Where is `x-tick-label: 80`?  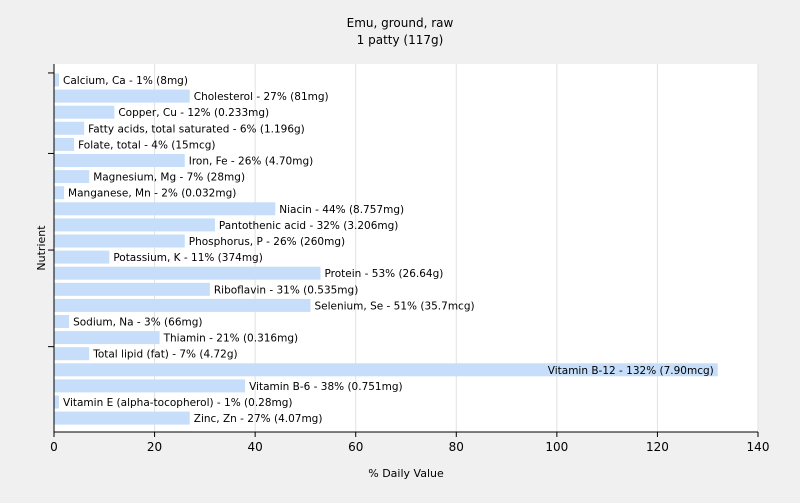 x-tick-label: 80 is located at coordinates (456, 447).